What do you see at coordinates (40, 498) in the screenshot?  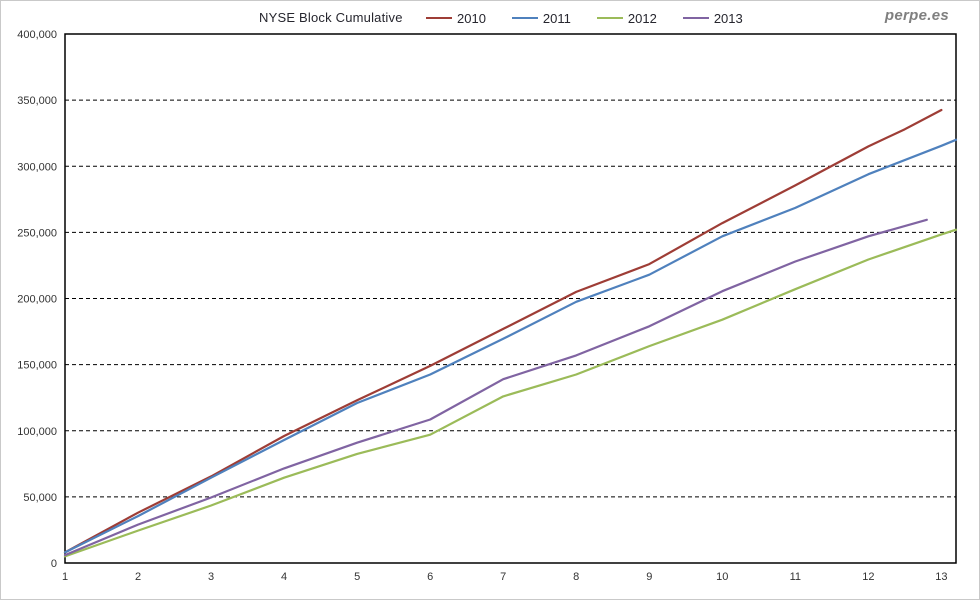 I see `y-tick-label: 50,000` at bounding box center [40, 498].